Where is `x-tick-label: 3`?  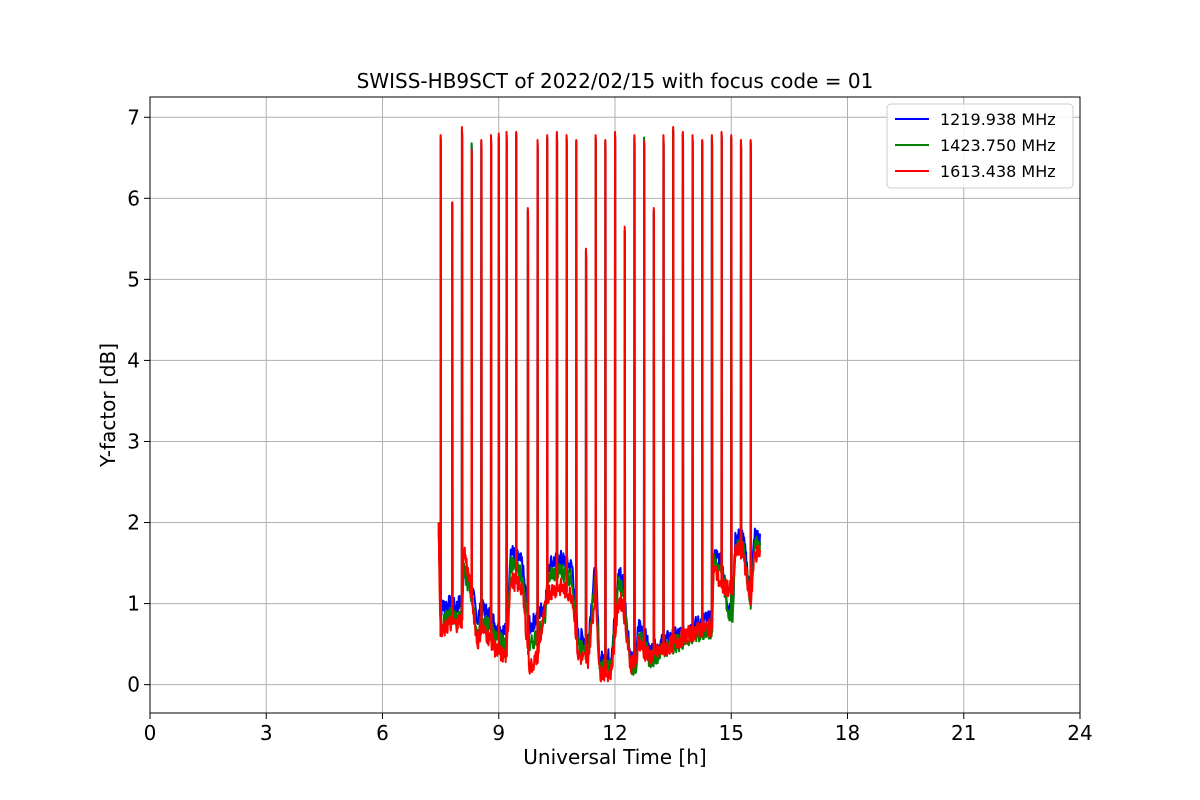 x-tick-label: 3 is located at coordinates (266, 733).